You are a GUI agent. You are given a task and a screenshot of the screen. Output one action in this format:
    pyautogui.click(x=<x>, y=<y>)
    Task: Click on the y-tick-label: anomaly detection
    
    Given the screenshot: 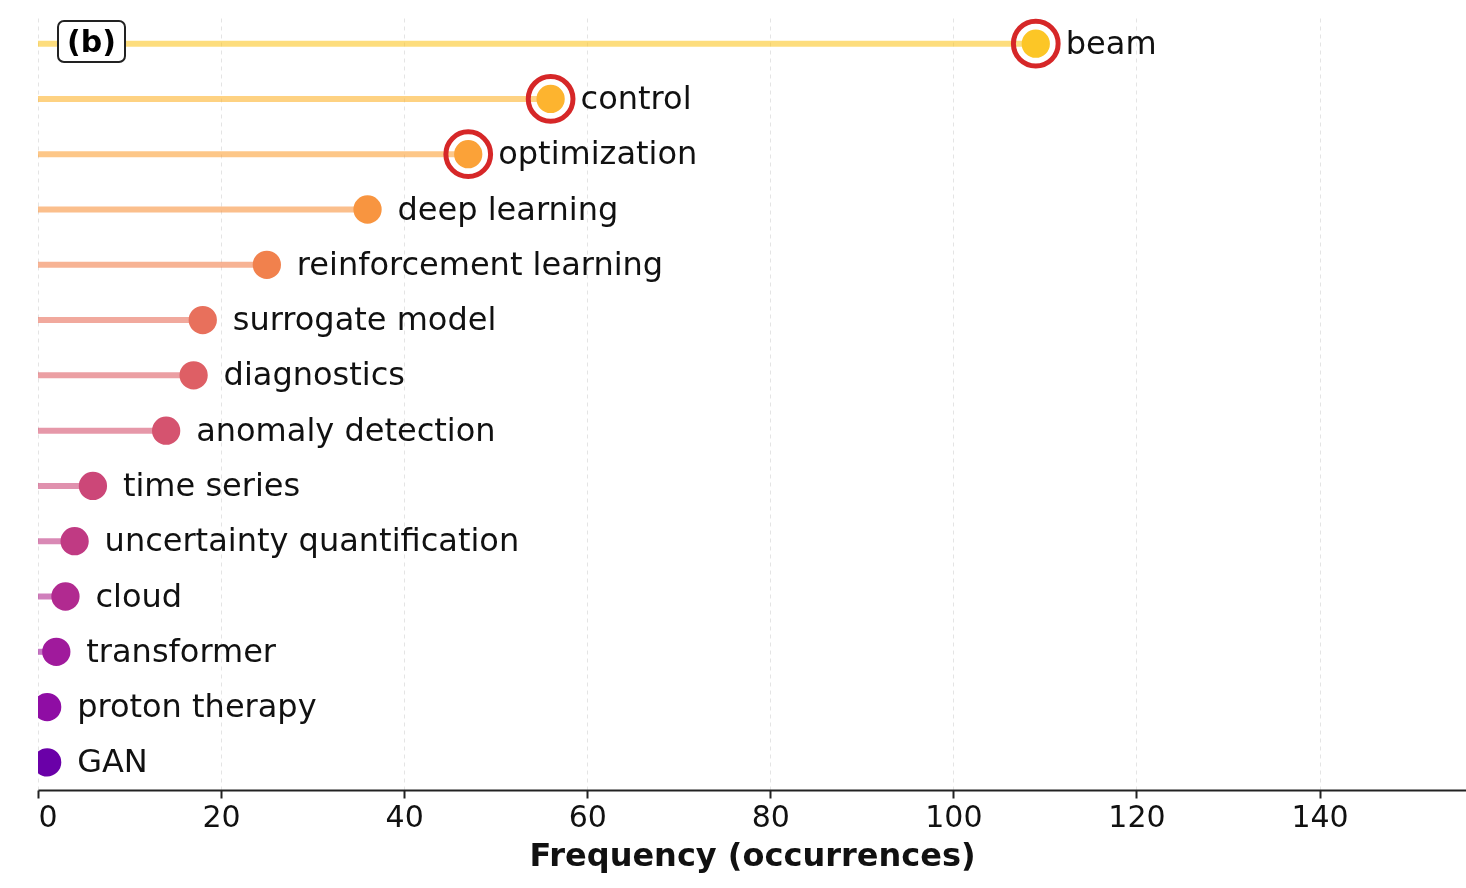 What is the action you would take?
    pyautogui.click(x=346, y=429)
    